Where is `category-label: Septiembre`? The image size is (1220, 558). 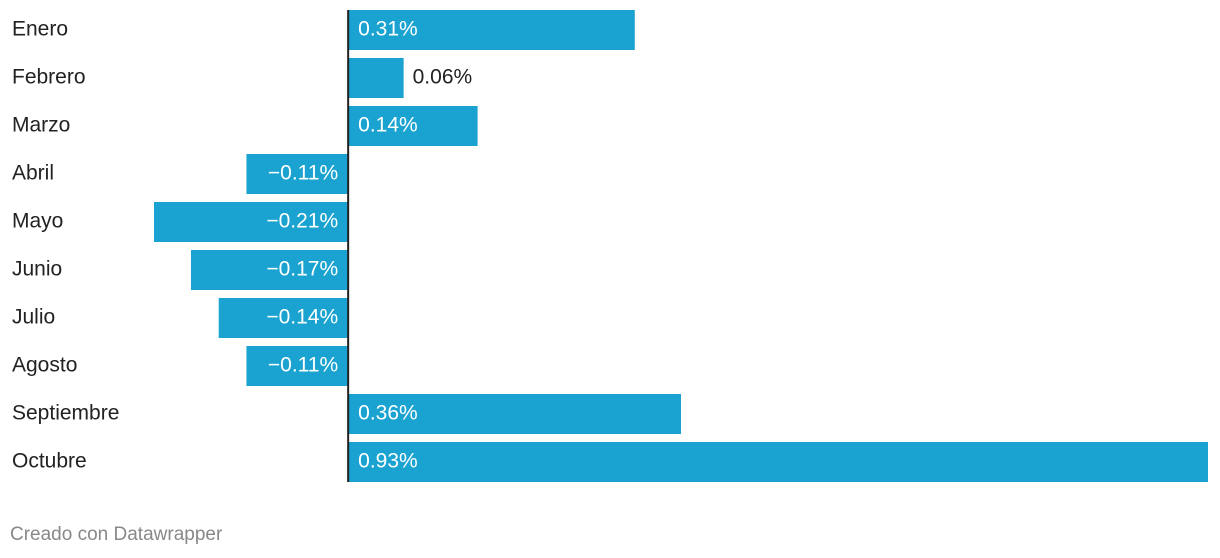
category-label: Septiembre is located at coordinates (65, 413).